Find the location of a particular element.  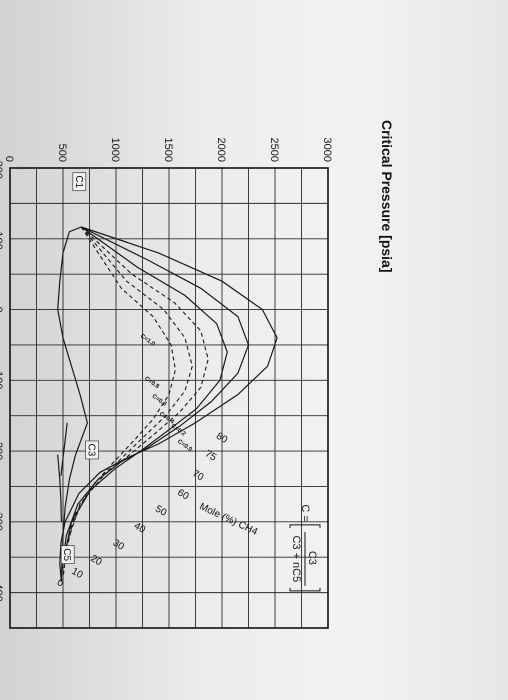

c-ratio-label: C=0.6 is located at coordinates (159, 401).